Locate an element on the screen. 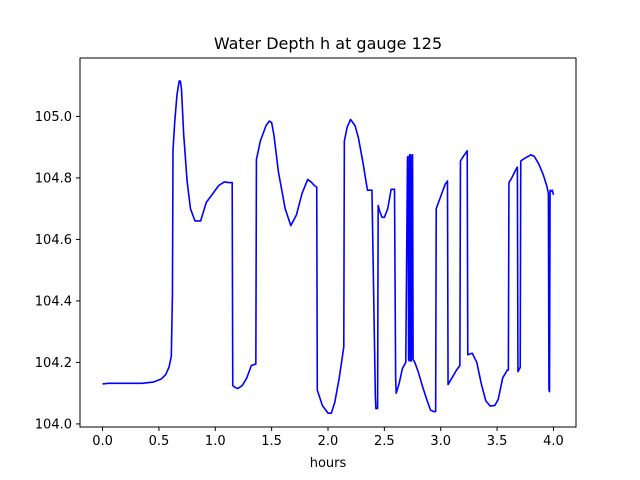  x-tick-label: 0.0 is located at coordinates (102, 441).